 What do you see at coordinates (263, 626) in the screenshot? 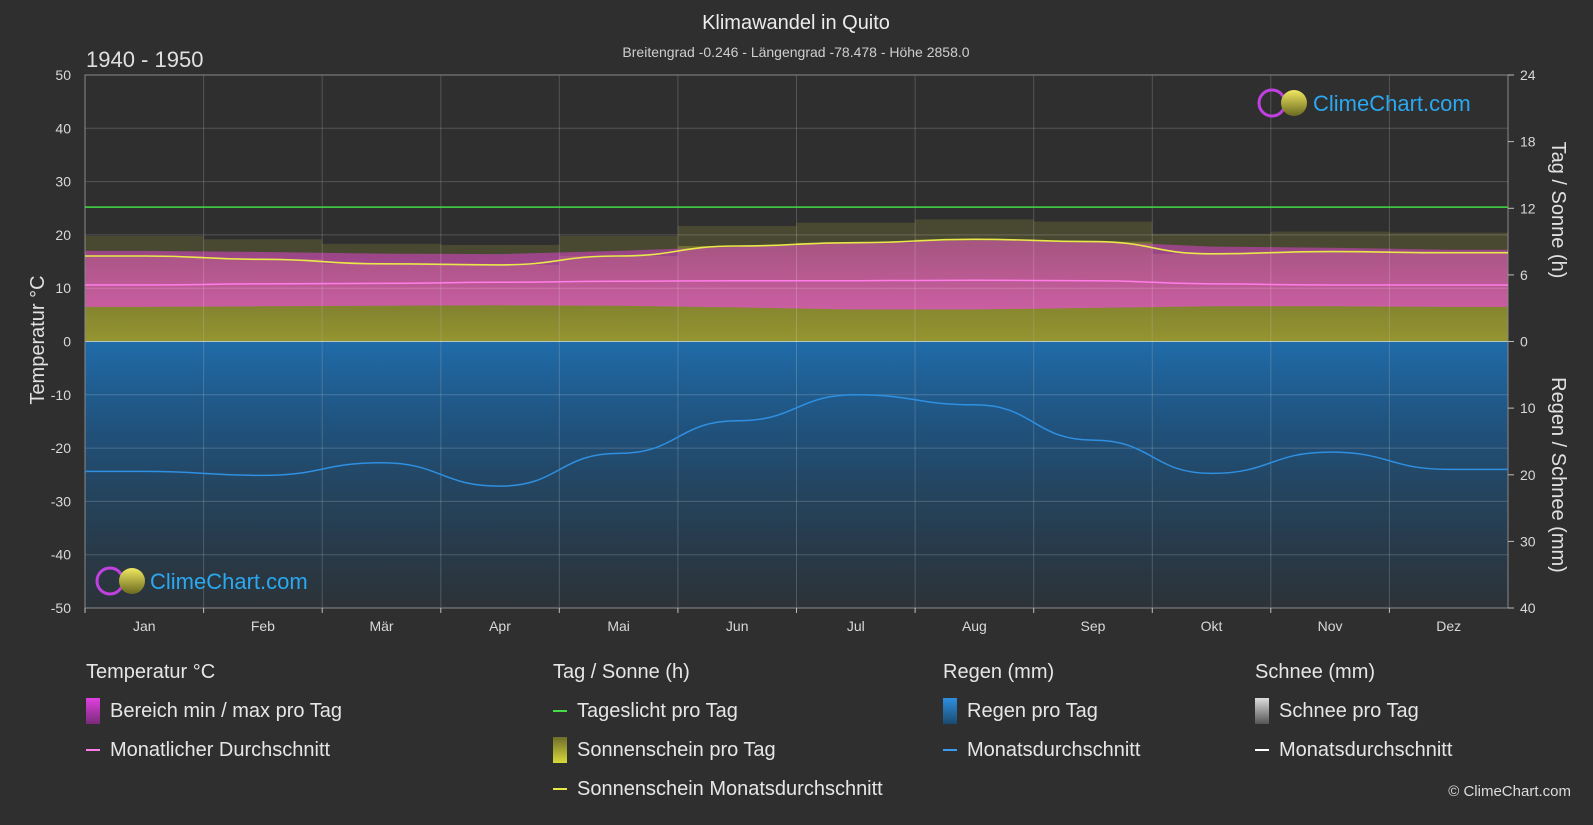
I see `x-tick-label: Feb` at bounding box center [263, 626].